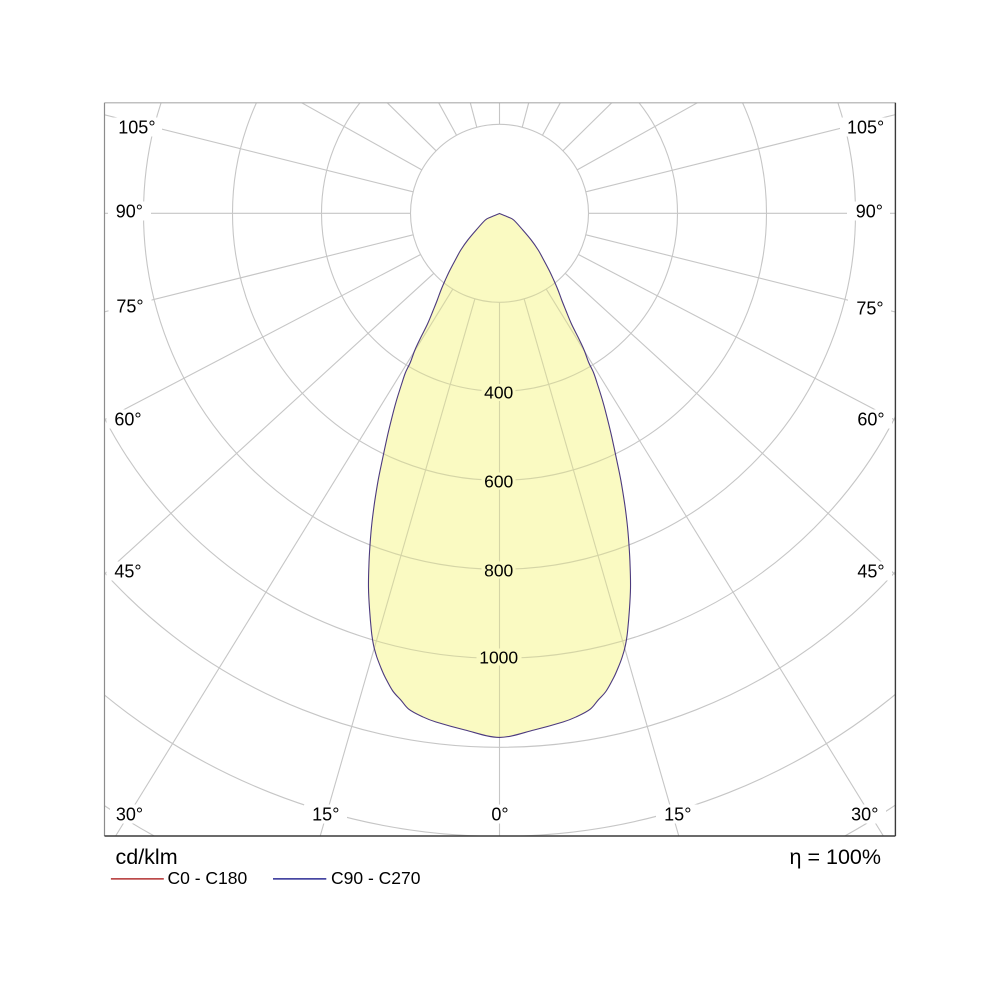 The height and width of the screenshot is (1000, 1000). Describe the element at coordinates (499, 814) in the screenshot. I see `svg-text: 0°` at that location.